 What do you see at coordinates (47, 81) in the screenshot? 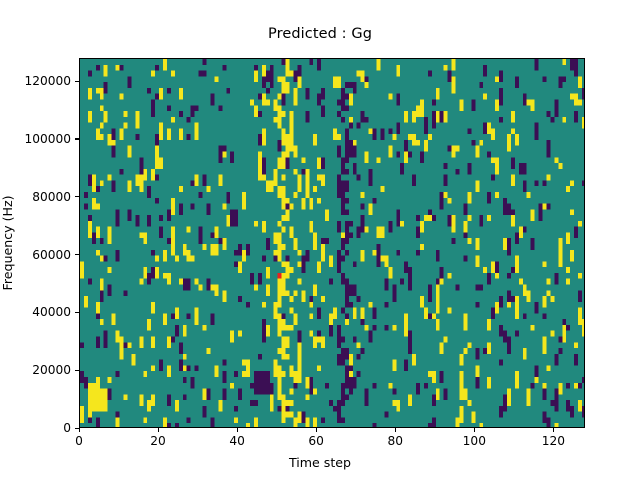
I see `y-tick-label: 120000` at bounding box center [47, 81].